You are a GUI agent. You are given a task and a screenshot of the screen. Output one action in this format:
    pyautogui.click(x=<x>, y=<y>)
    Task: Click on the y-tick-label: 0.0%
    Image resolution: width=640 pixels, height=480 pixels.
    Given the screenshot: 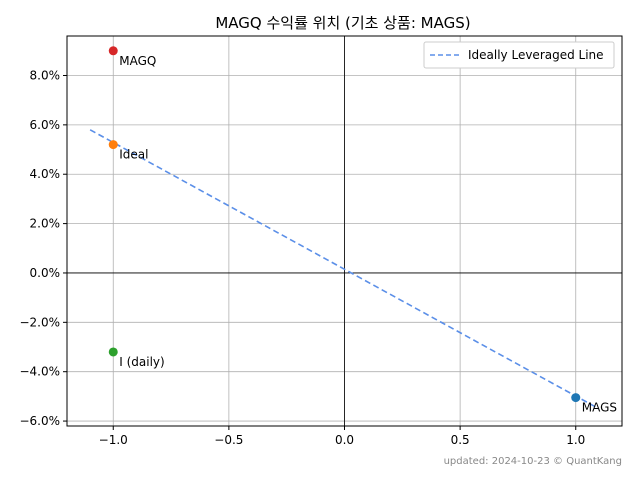 What is the action you would take?
    pyautogui.click(x=45, y=273)
    